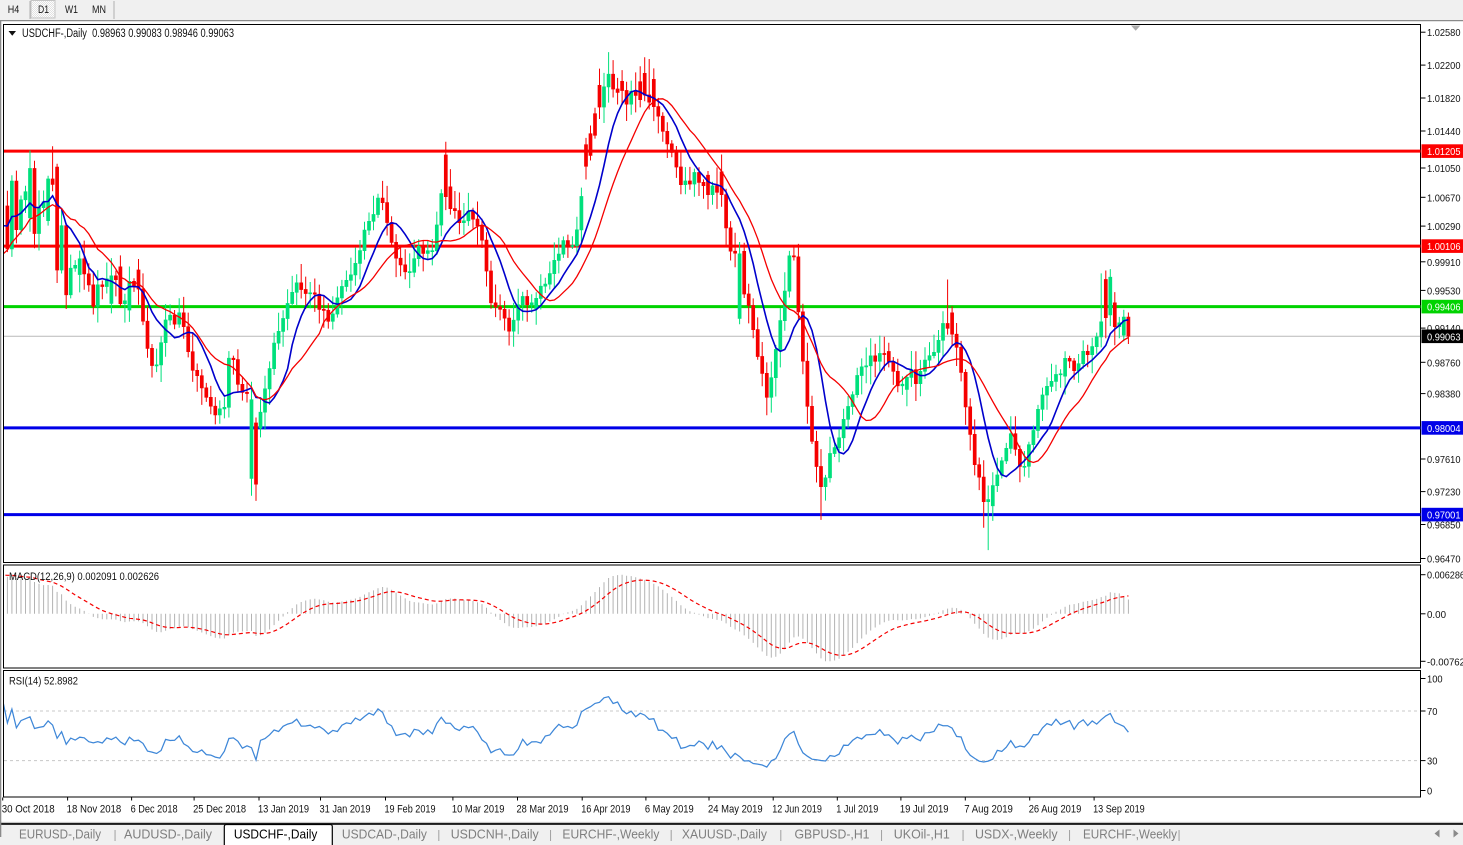 This screenshot has height=845, width=1463. I want to click on svg-text: 0.96470, so click(1444, 560).